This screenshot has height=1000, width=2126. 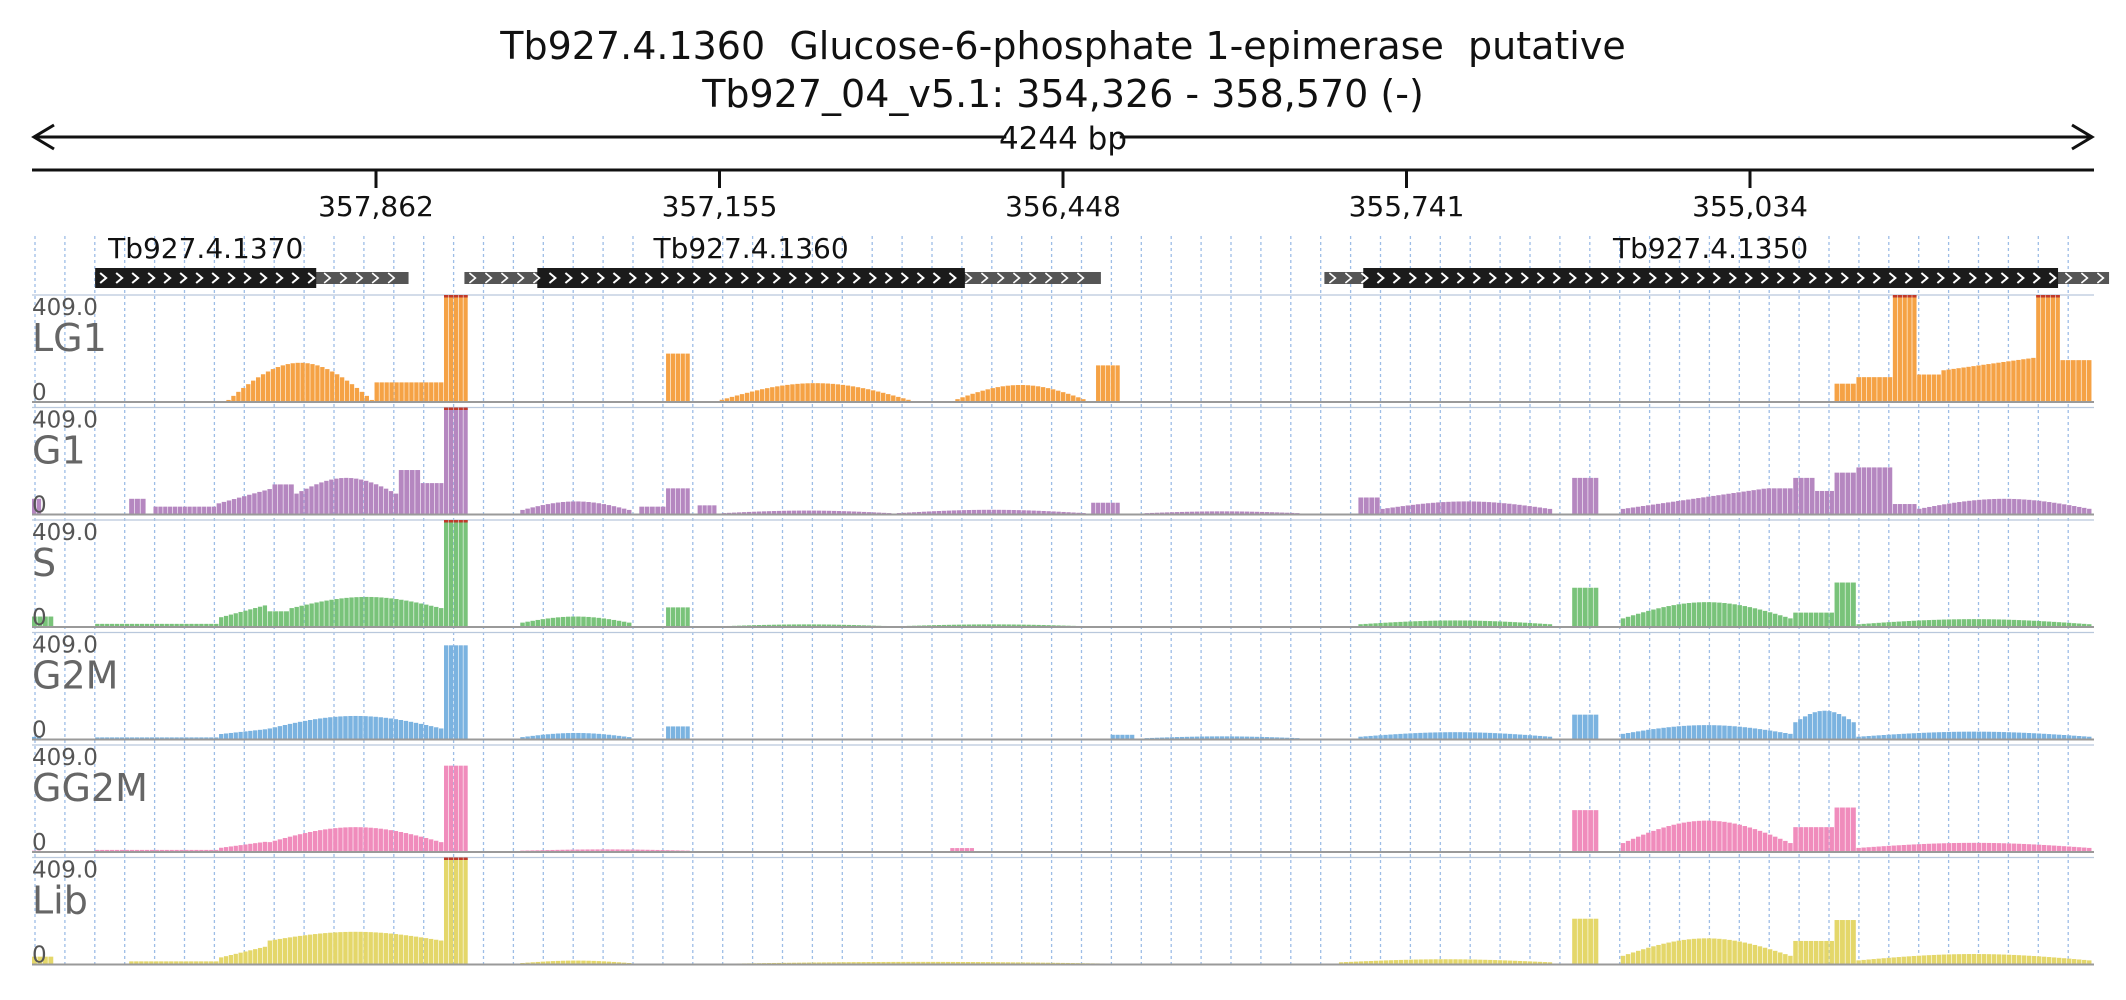 I want to click on span-arrowhead-left, so click(x=43, y=137).